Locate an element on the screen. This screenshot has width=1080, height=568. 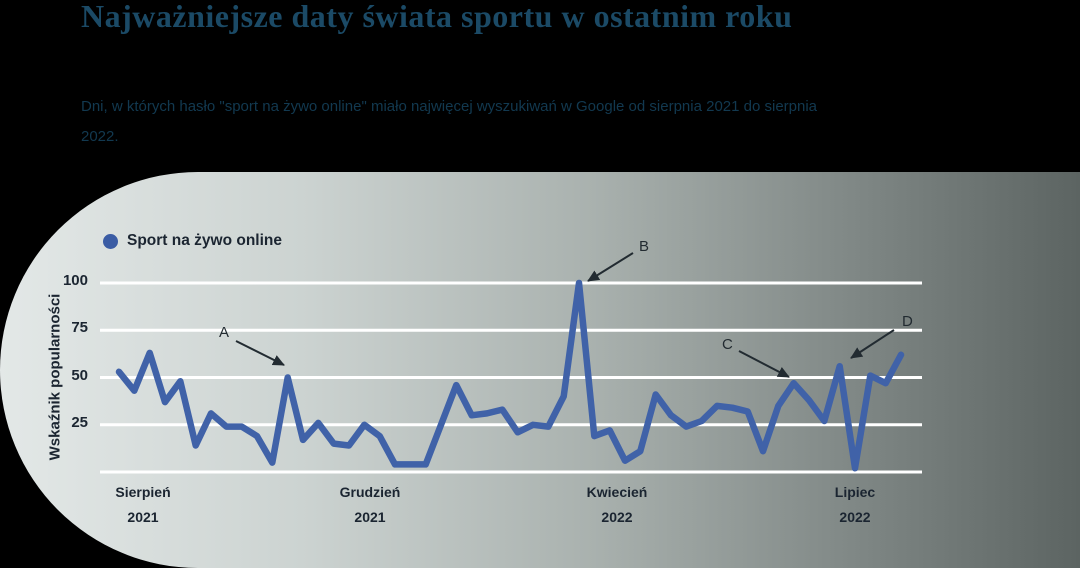
annotation-label-c: C is located at coordinates (727, 344).